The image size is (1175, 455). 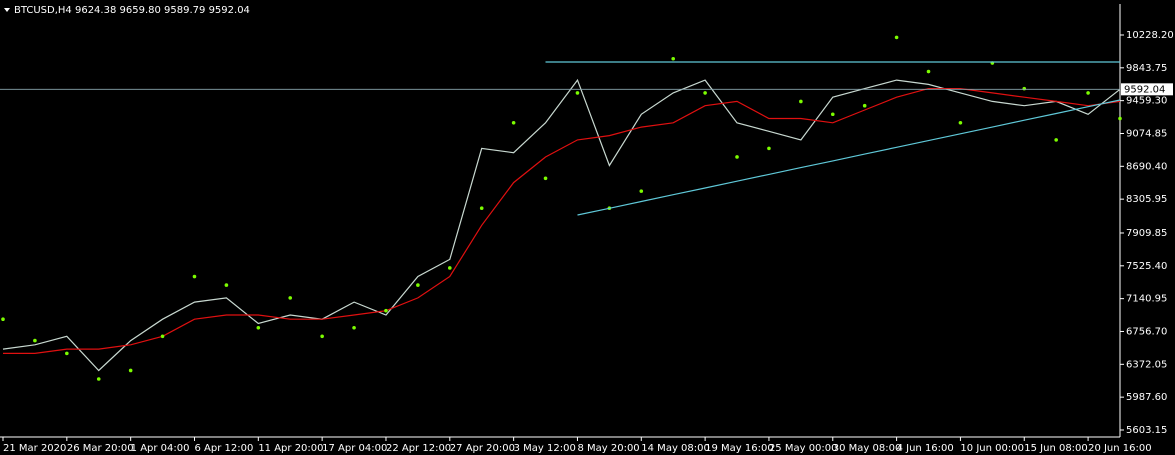 I want to click on x-tick-label: 3 May 12:00, so click(x=545, y=448).